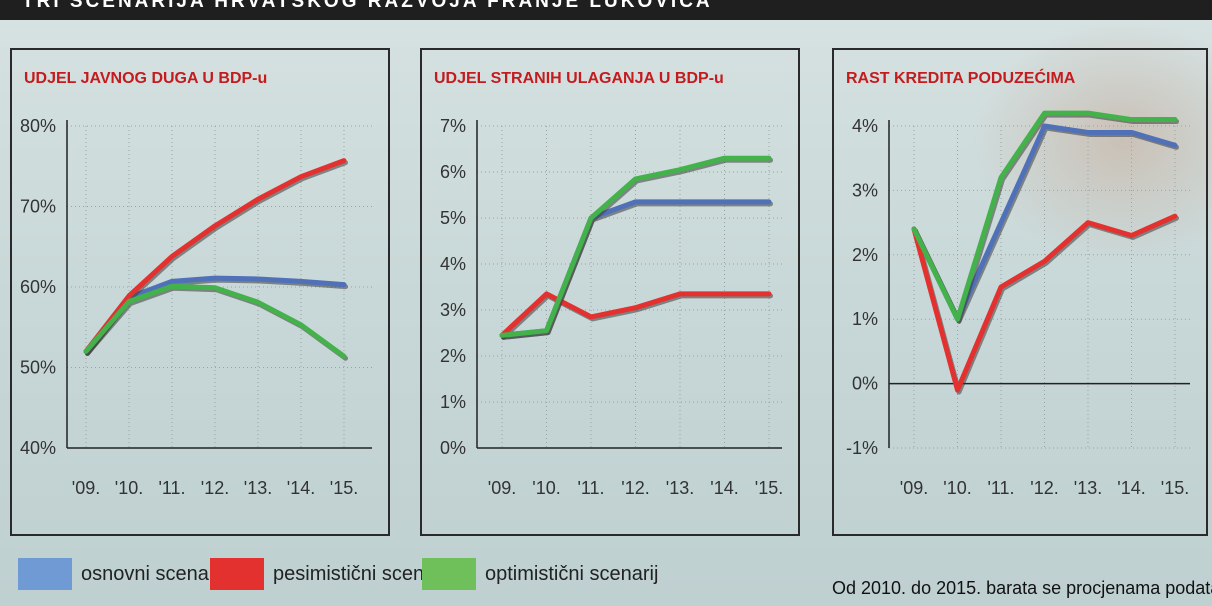 This screenshot has height=606, width=1212. Describe the element at coordinates (453, 218) in the screenshot. I see `y-tick-label: 5%` at that location.